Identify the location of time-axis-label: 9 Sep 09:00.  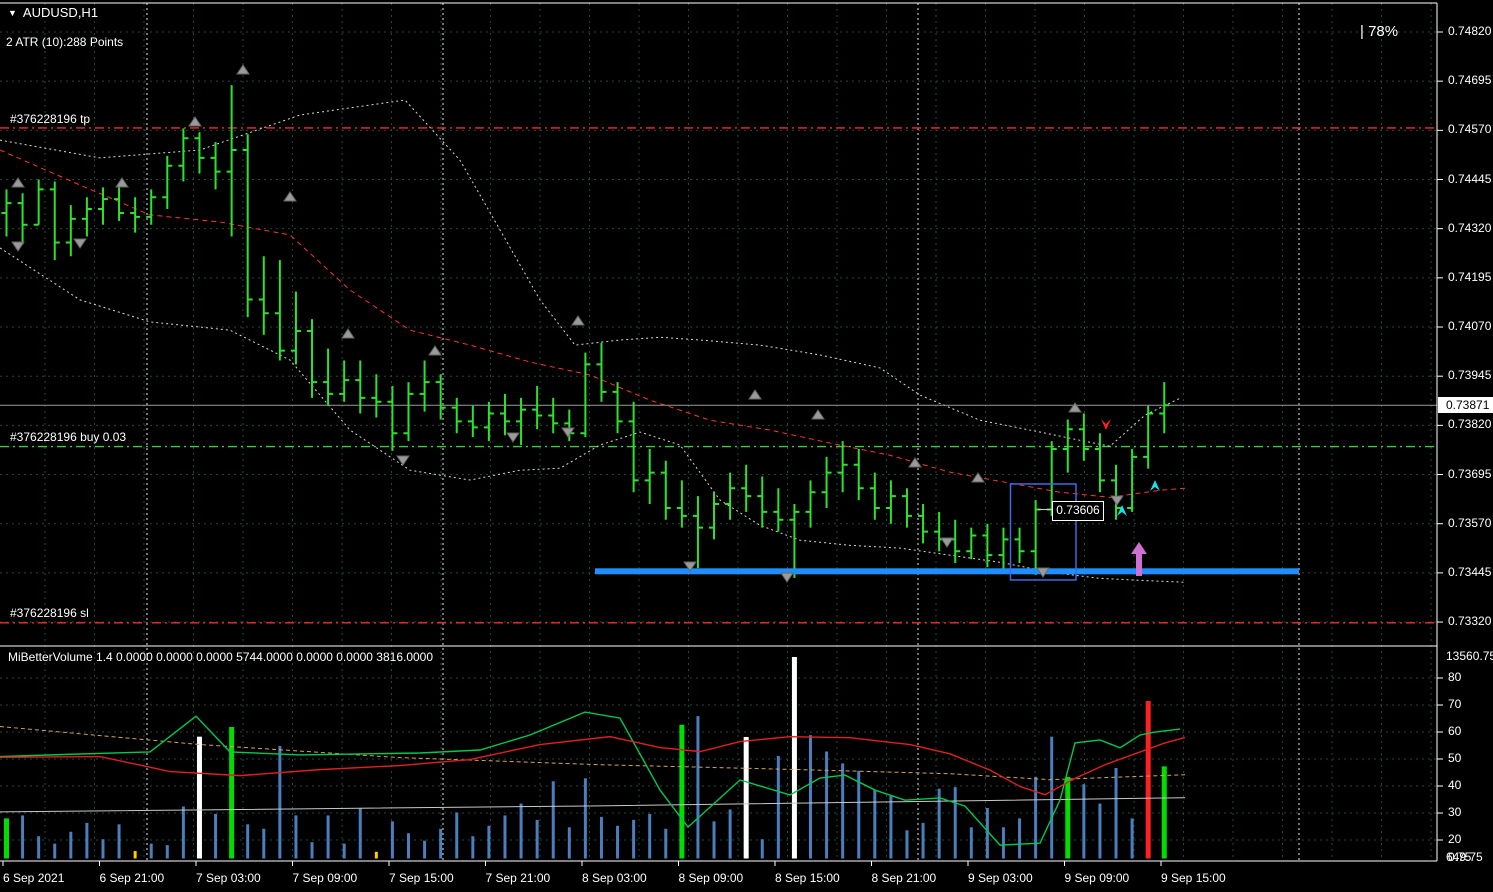
(1097, 878).